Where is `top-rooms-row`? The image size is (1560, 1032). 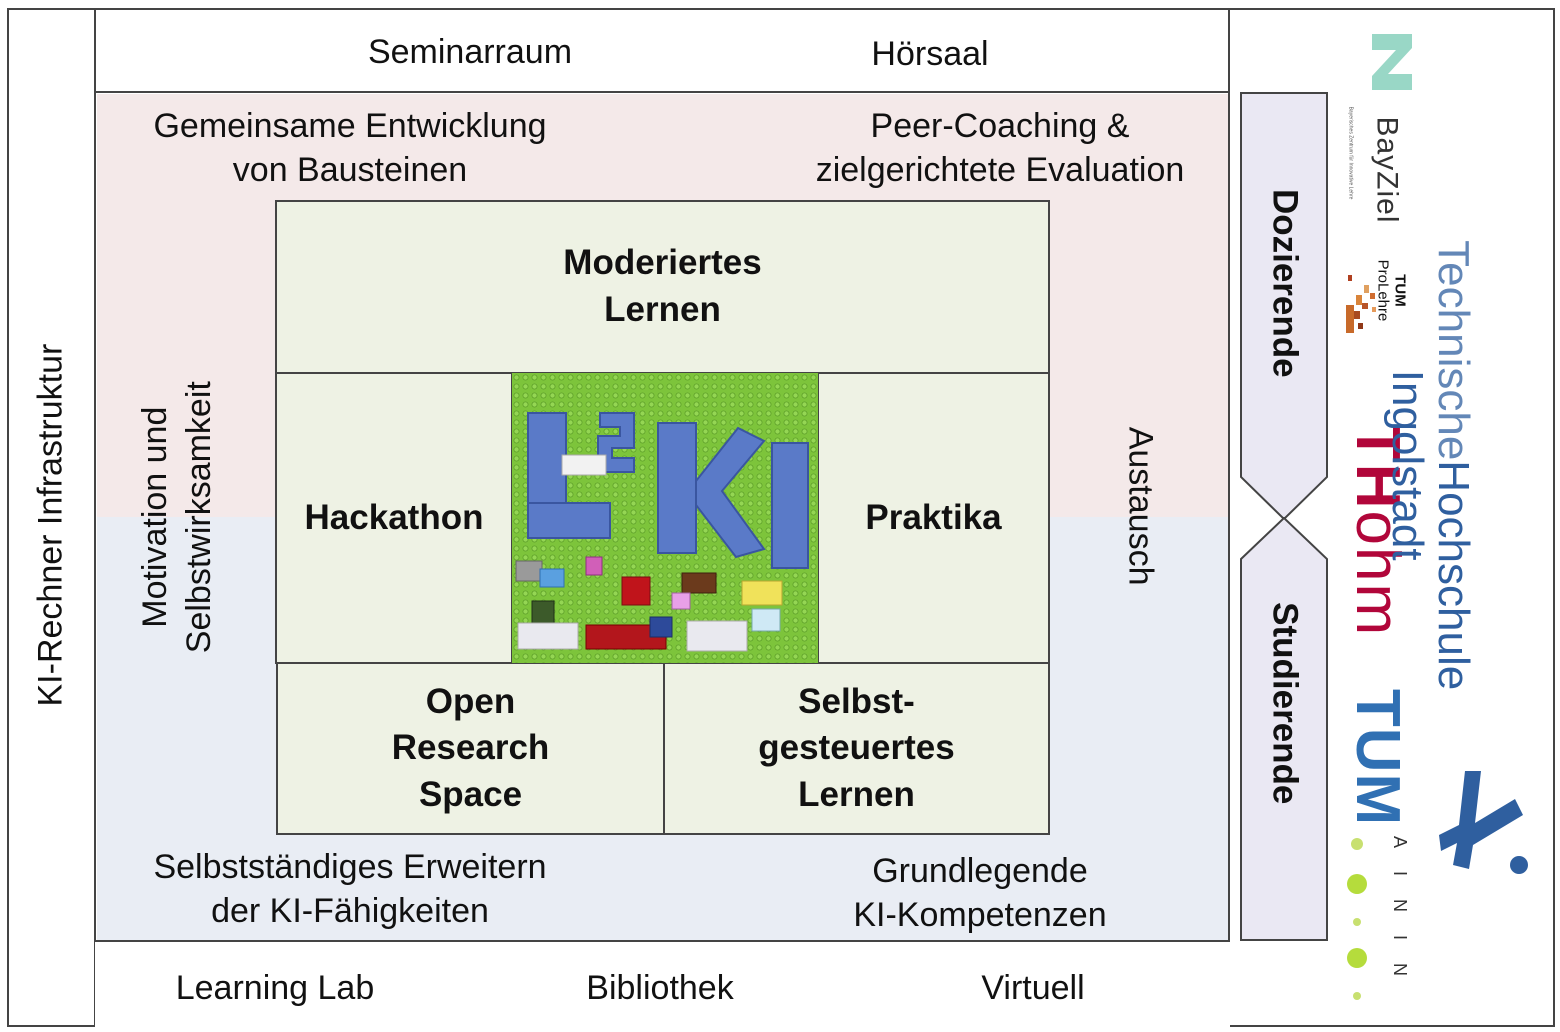 top-rooms-row is located at coordinates (662, 50).